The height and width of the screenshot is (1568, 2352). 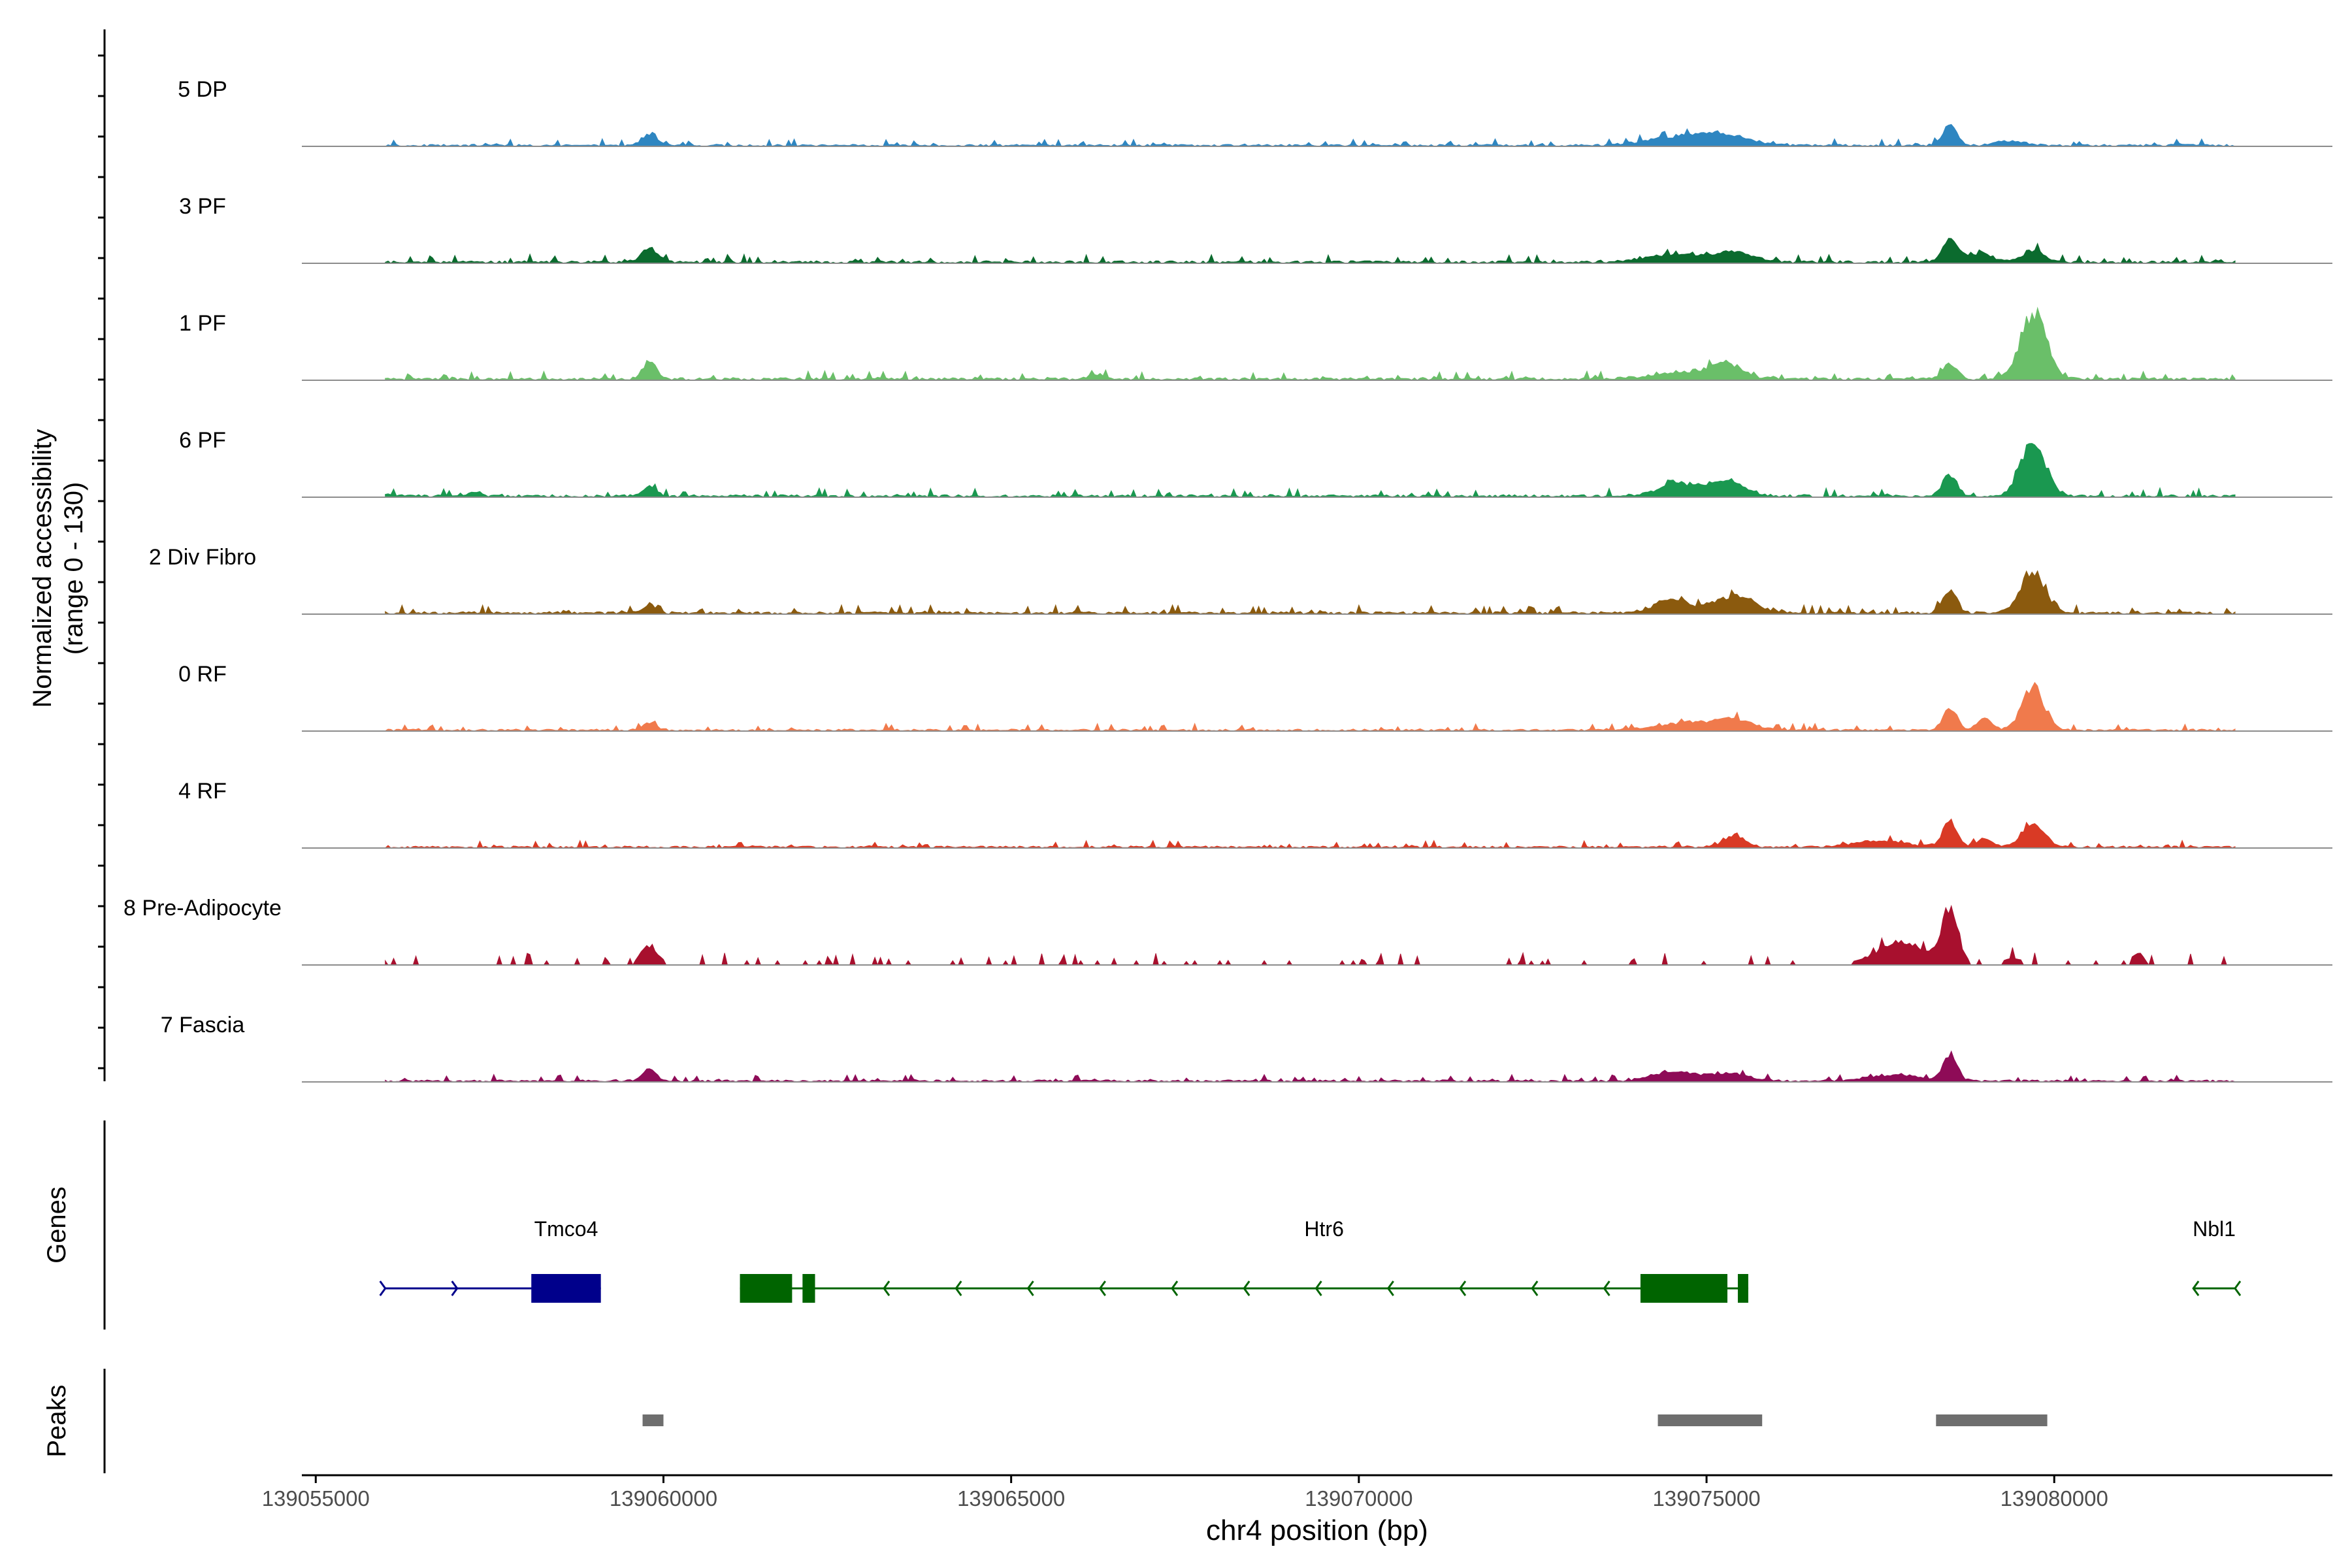 What do you see at coordinates (316, 1498) in the screenshot?
I see `x-tick-label: 139055000` at bounding box center [316, 1498].